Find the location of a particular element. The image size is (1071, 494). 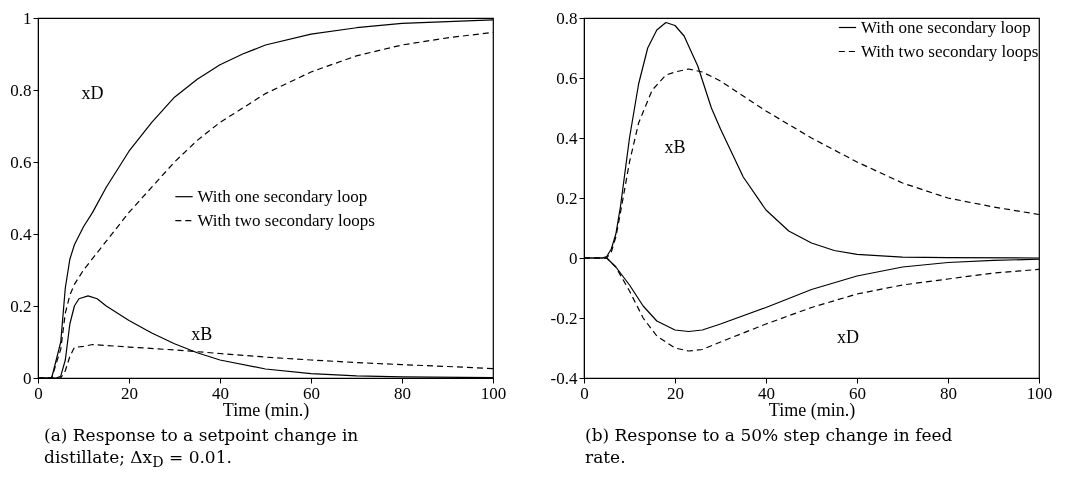

text: (a) Response to a setpoint change in distillate; Δx$_{D}$ = 0.01. is located at coordinates (202, 448).